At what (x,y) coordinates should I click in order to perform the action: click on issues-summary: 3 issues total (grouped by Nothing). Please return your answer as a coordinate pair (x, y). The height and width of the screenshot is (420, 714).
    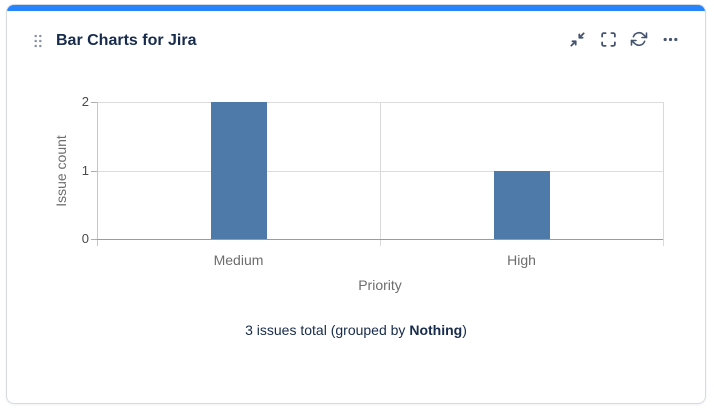
    Looking at the image, I should click on (356, 330).